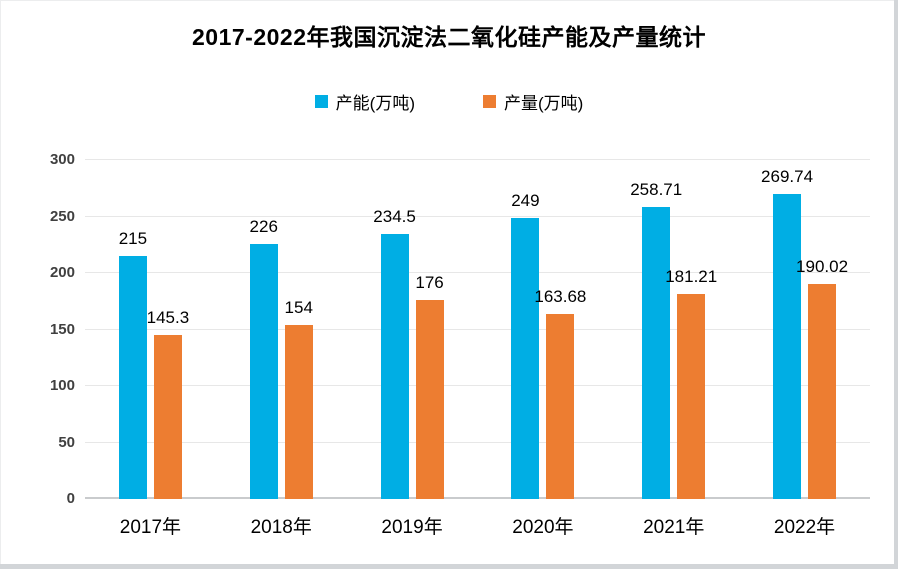 This screenshot has width=898, height=569. I want to click on capacity-bar-slot: 215, so click(133, 329).